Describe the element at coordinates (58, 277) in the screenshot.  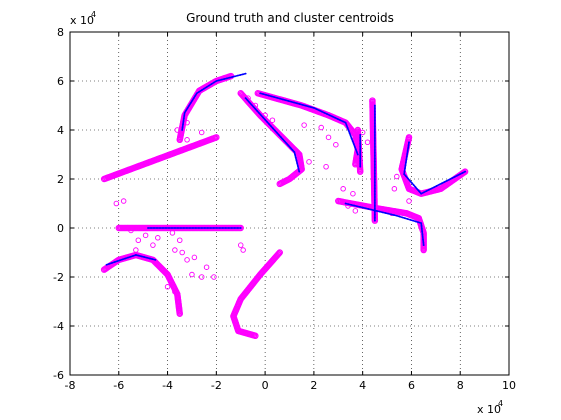
I see `y-tick-label: -2` at that location.